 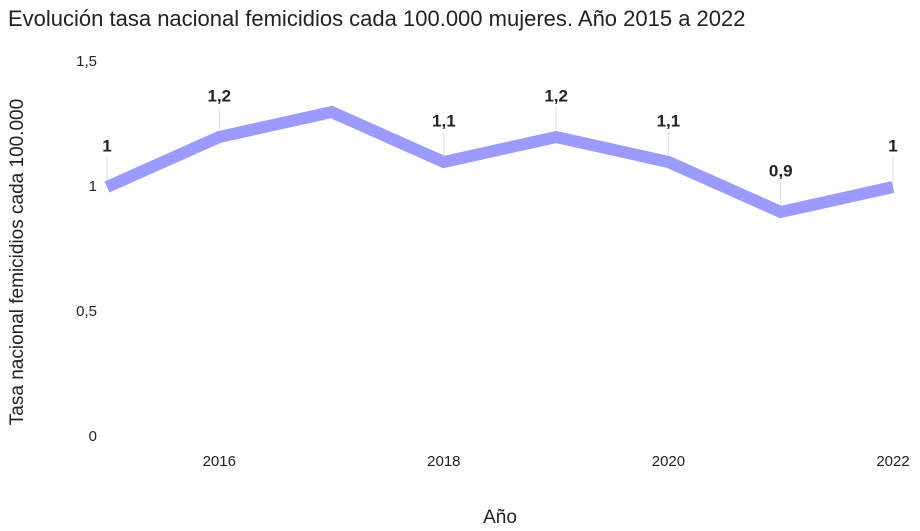 I want to click on x-tick-label: 2022, so click(x=892, y=461).